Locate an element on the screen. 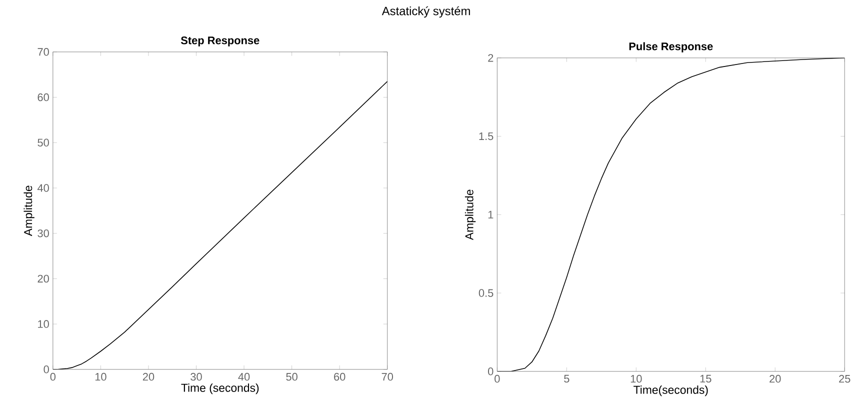  x-tick-label: 50 is located at coordinates (292, 376).